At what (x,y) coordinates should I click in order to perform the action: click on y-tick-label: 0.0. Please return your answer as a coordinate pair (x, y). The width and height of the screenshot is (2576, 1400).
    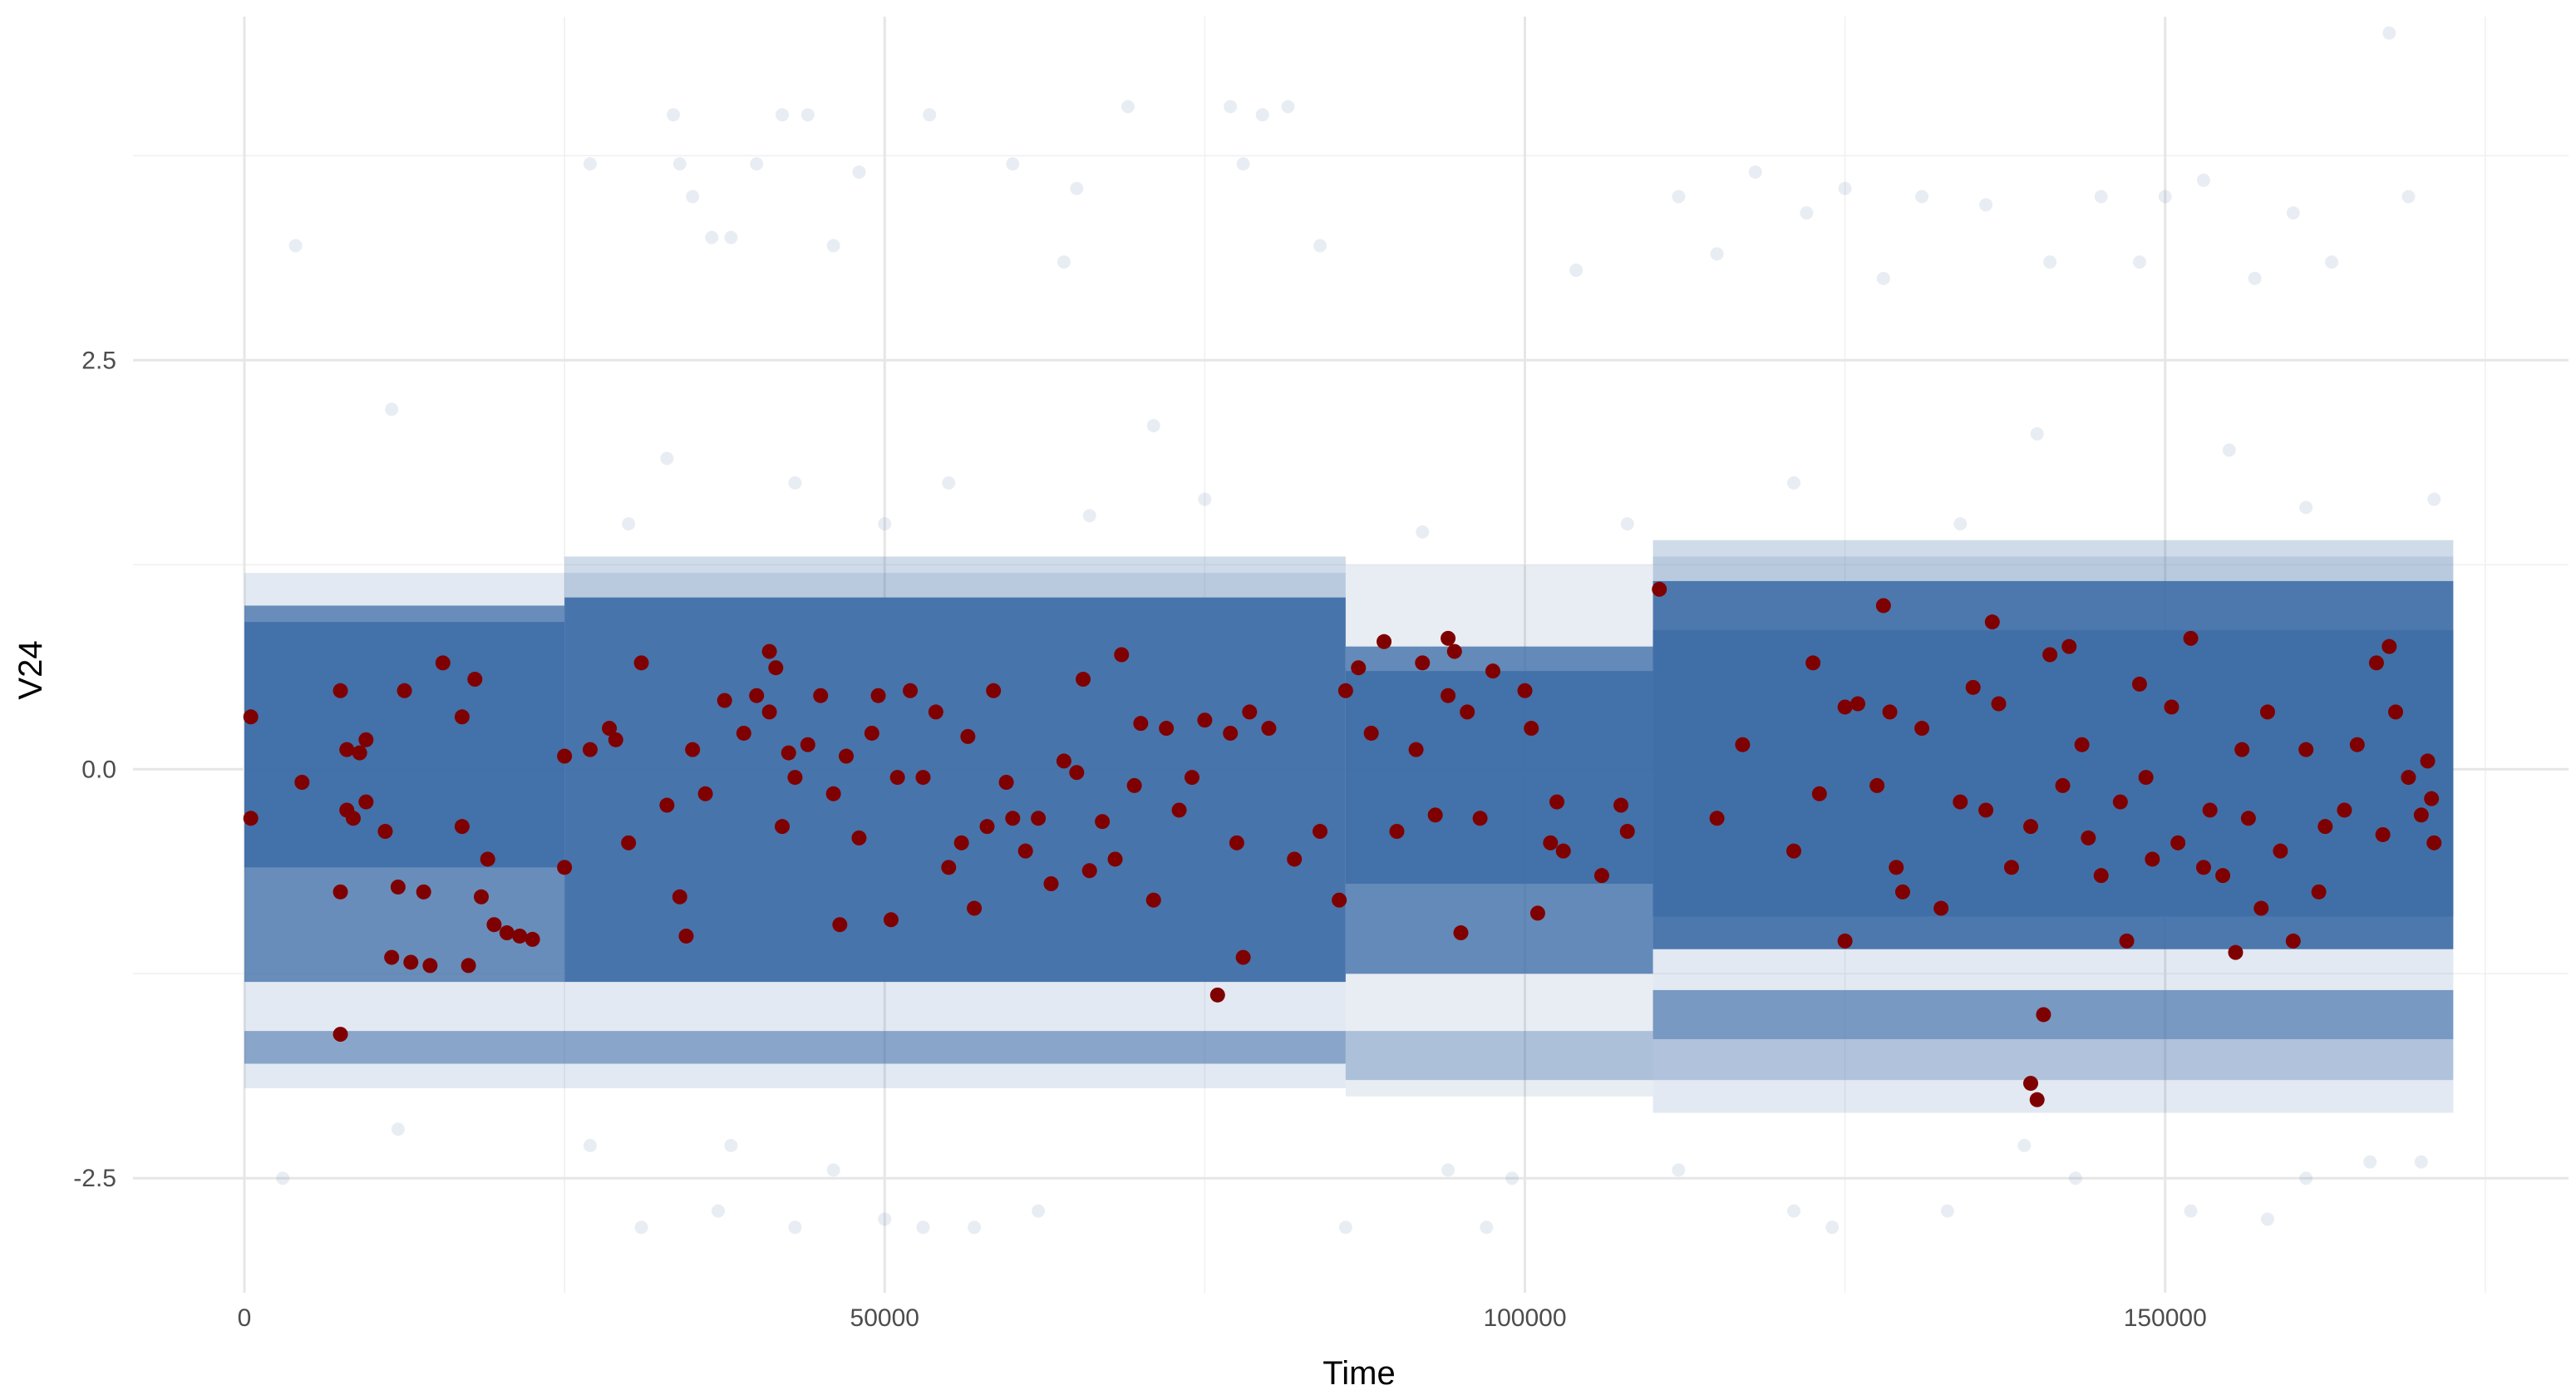
    Looking at the image, I should click on (98, 769).